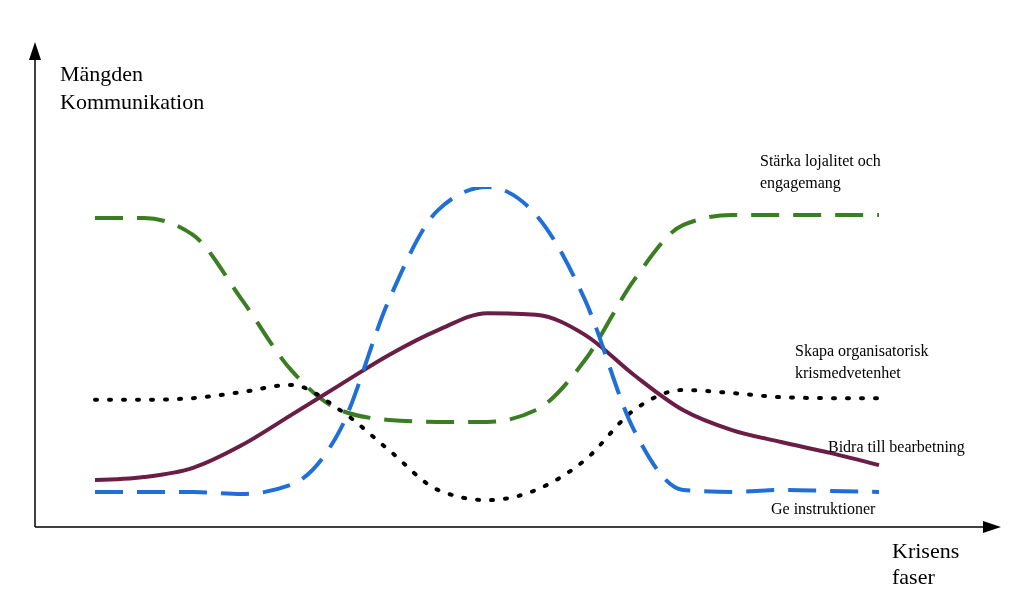  Describe the element at coordinates (926, 564) in the screenshot. I see `x-axis-title: Krisens faser` at that location.